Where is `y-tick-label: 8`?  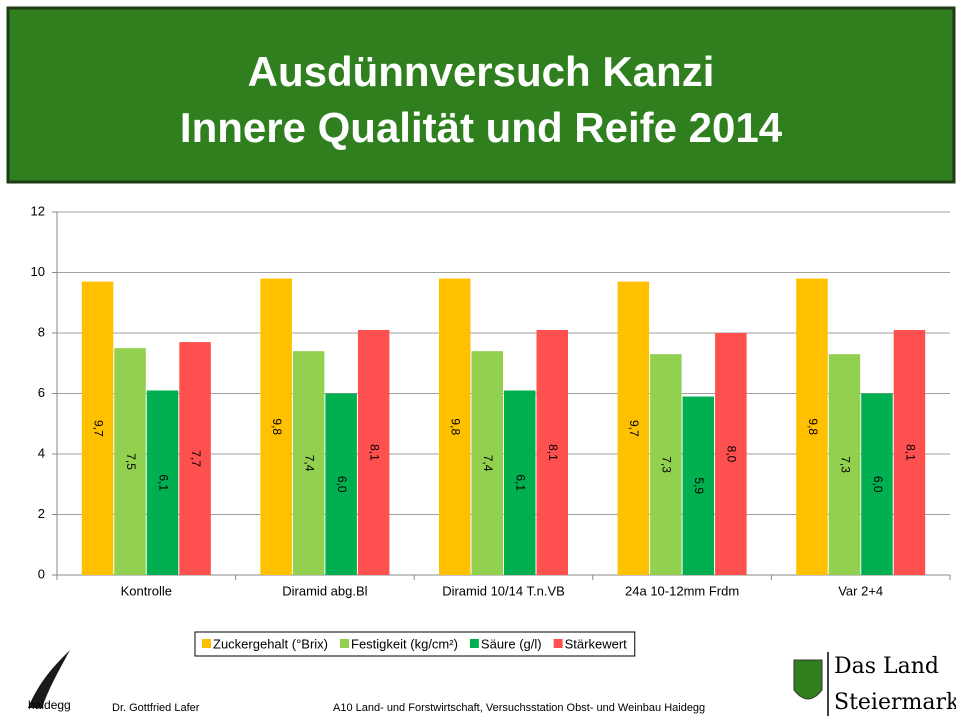 y-tick-label: 8 is located at coordinates (41, 331).